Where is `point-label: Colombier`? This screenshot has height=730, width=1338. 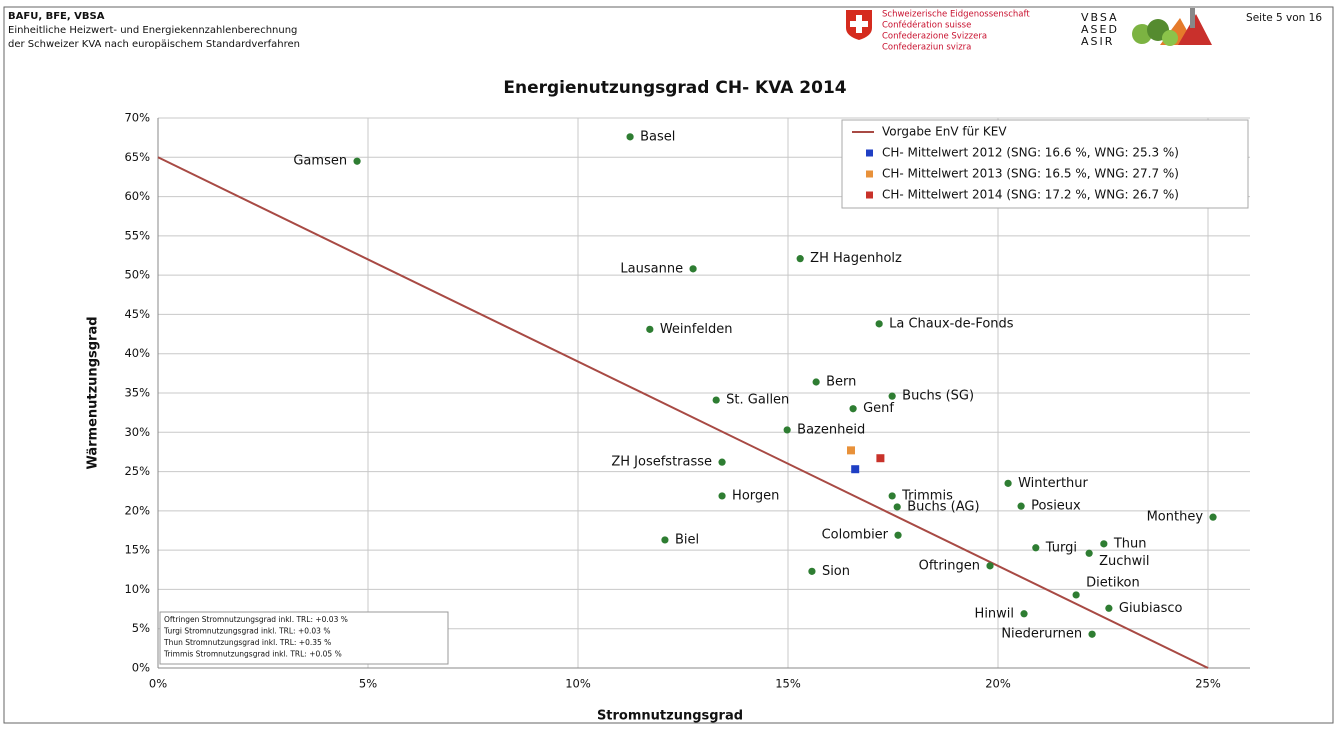 point-label: Colombier is located at coordinates (855, 535).